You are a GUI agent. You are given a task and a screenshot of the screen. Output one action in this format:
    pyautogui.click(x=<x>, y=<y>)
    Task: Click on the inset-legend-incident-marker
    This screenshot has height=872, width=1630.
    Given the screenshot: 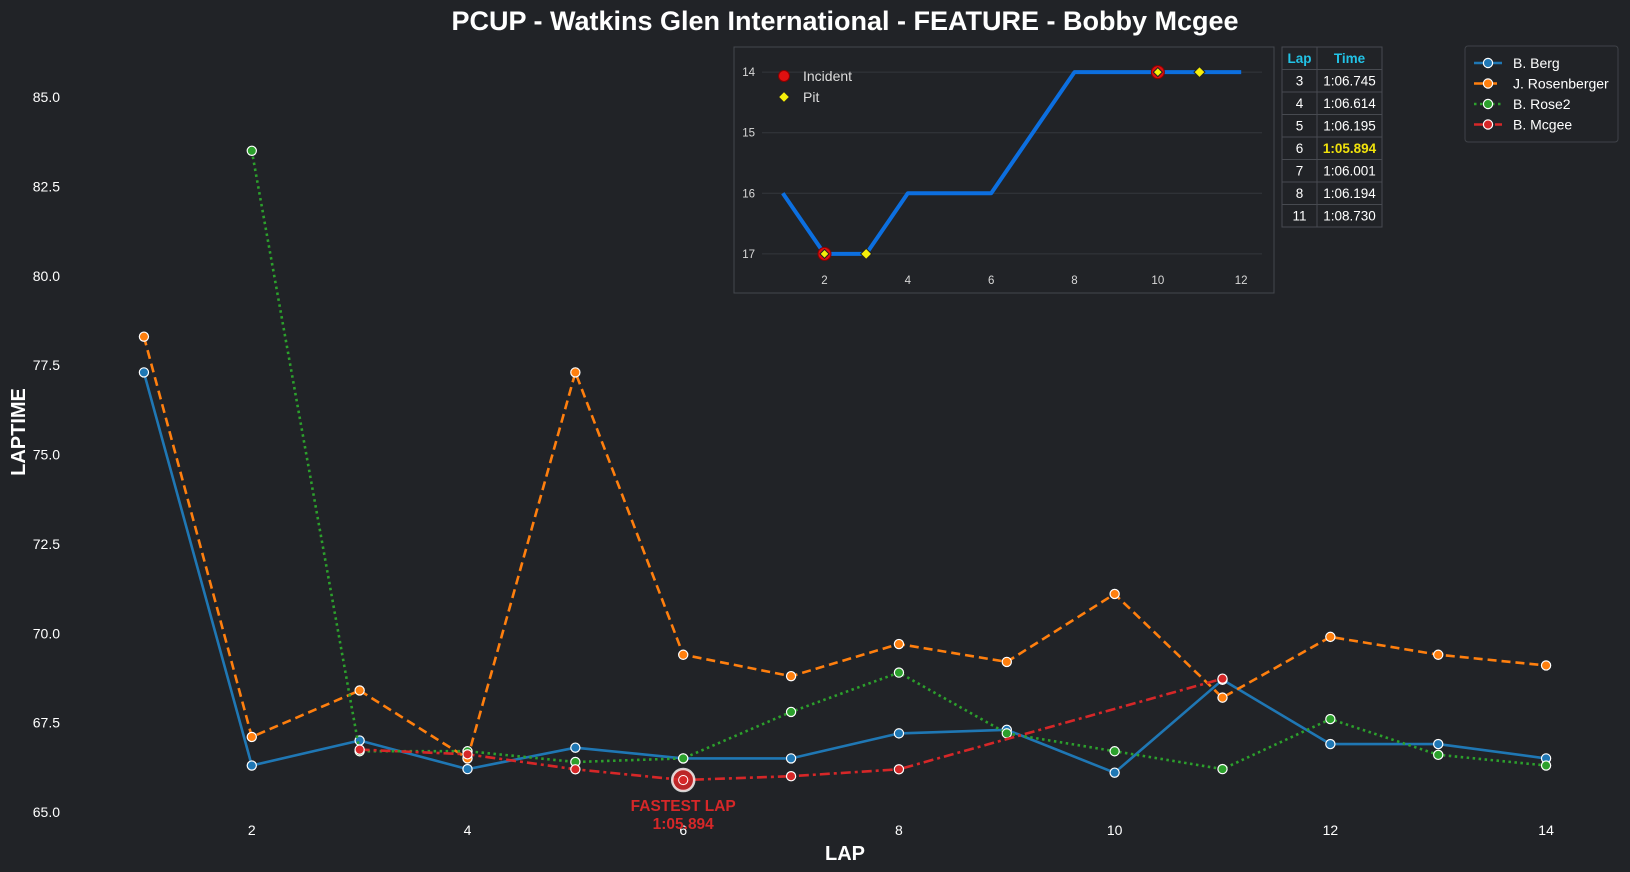 What is the action you would take?
    pyautogui.click(x=784, y=76)
    